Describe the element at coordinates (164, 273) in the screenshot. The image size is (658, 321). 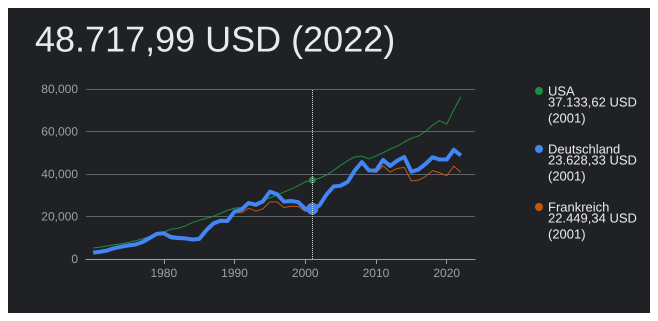
I see `x-tick-label: 1980` at that location.